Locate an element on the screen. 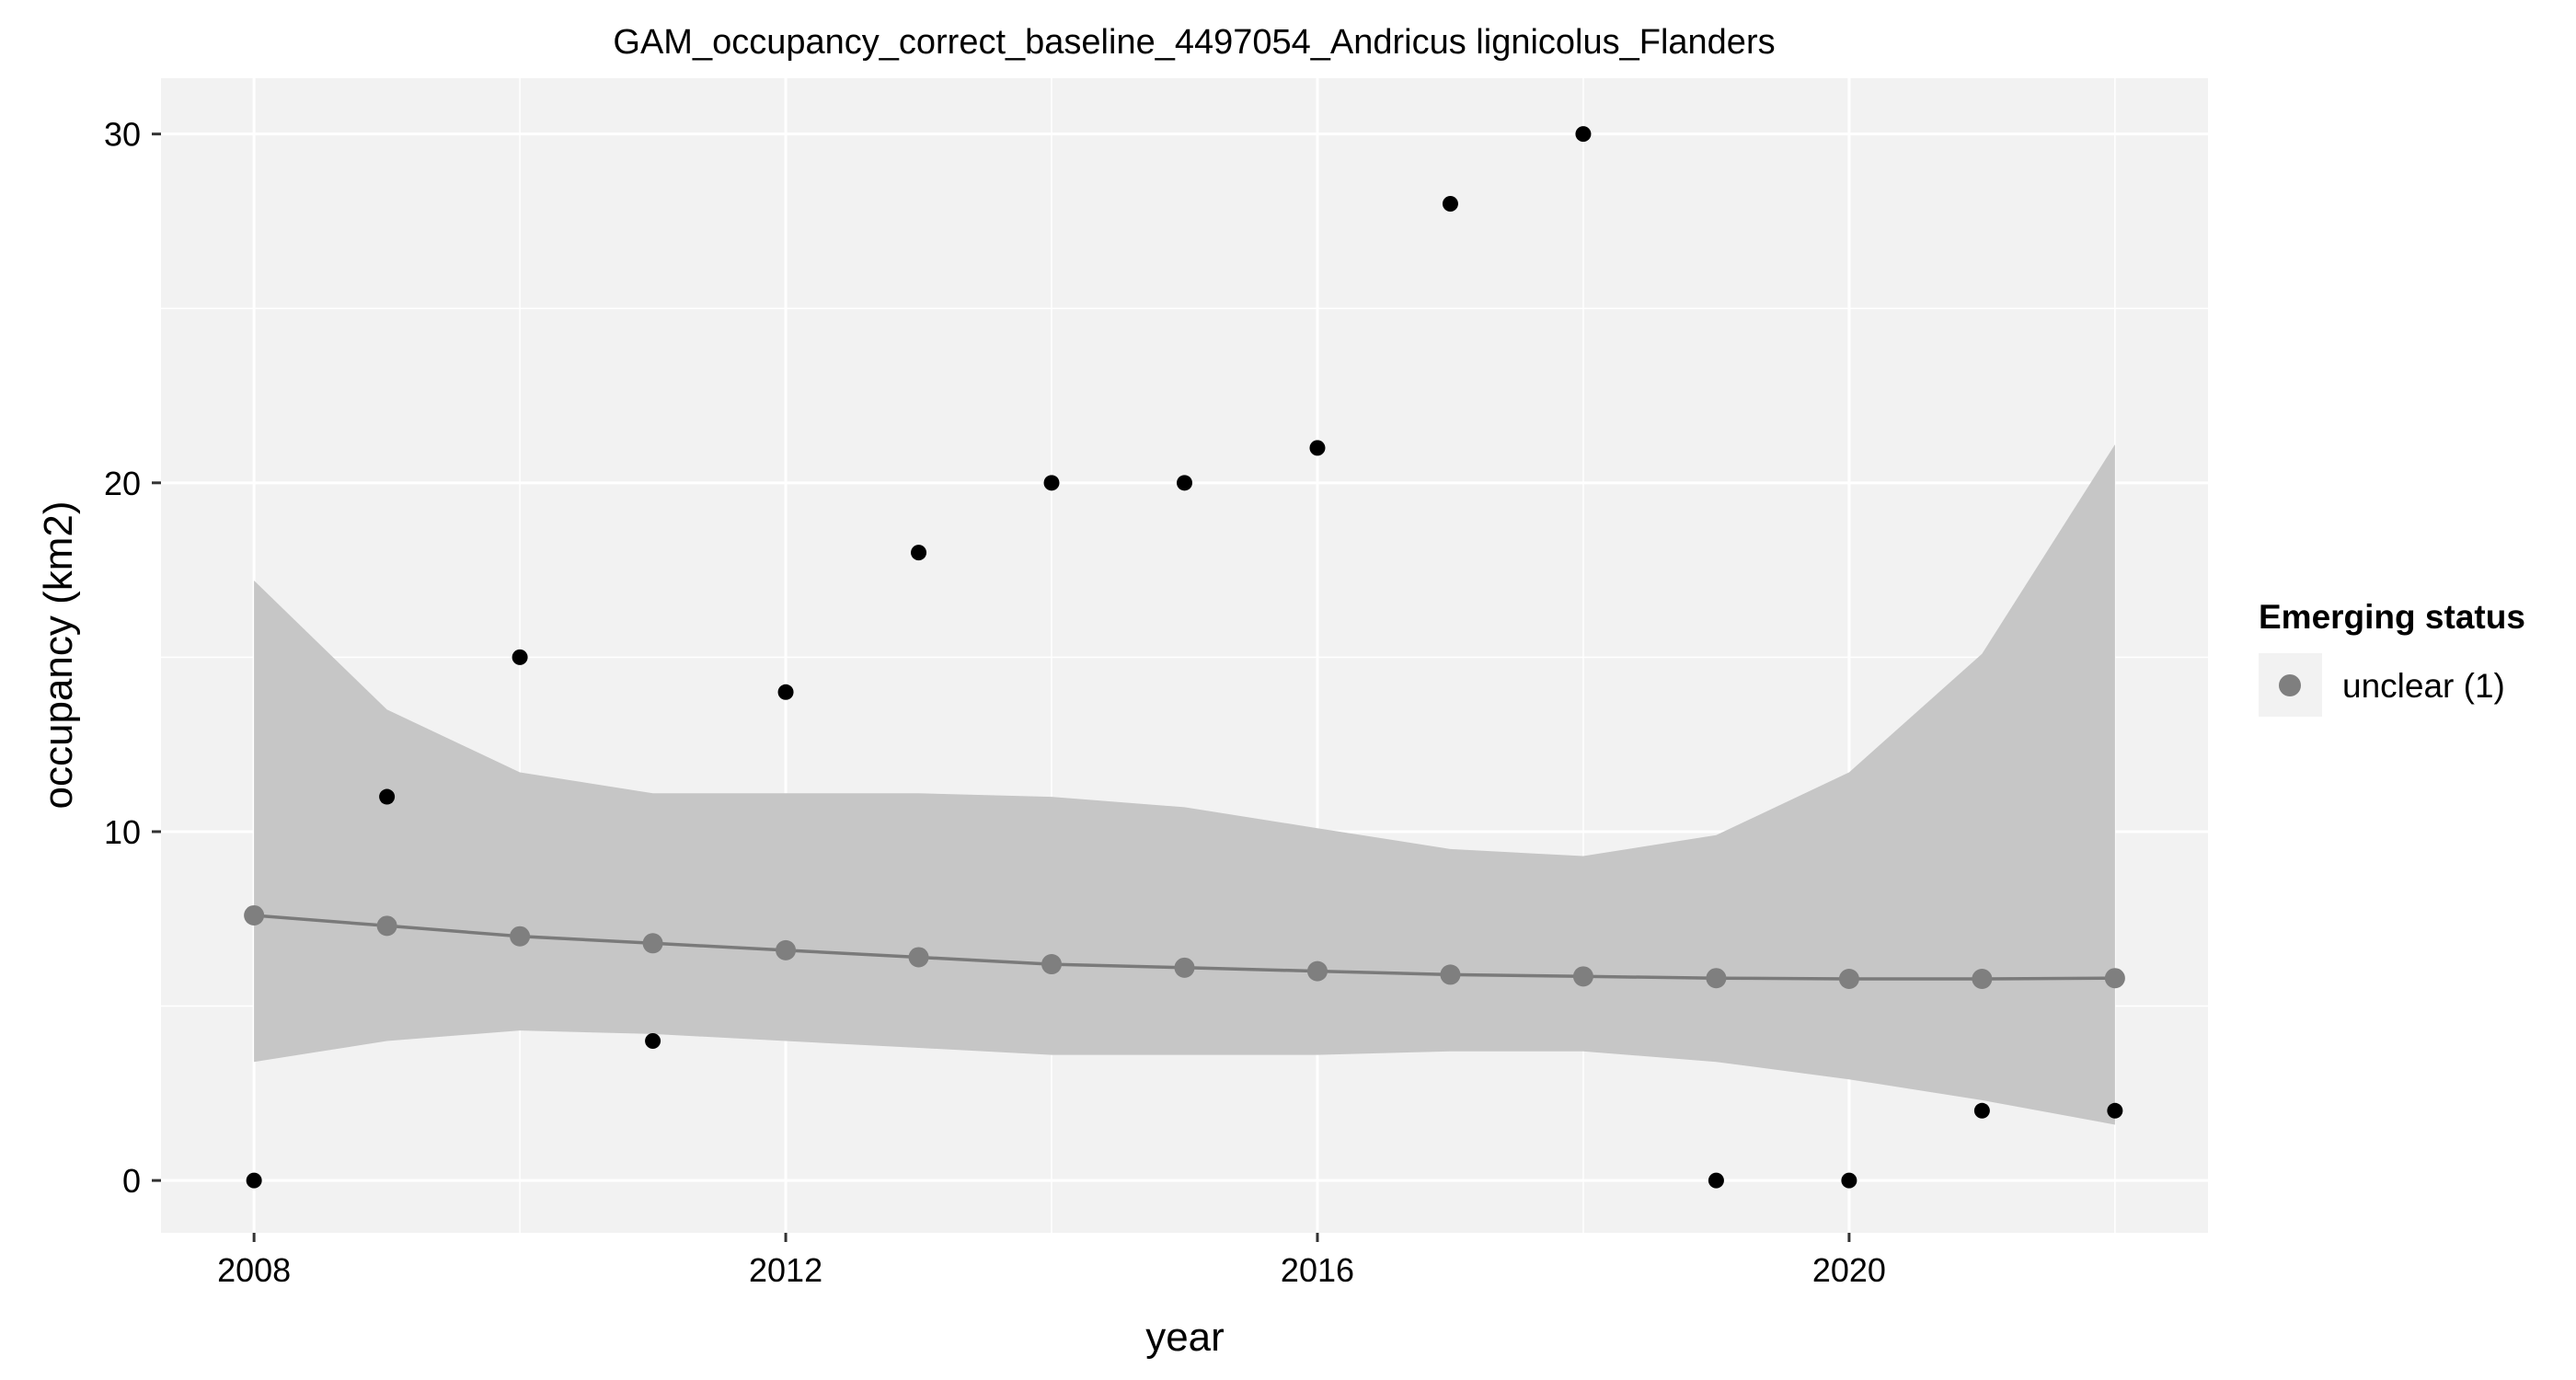 The width and height of the screenshot is (2576, 1380). x-tick-label: 2020 is located at coordinates (1849, 1270).